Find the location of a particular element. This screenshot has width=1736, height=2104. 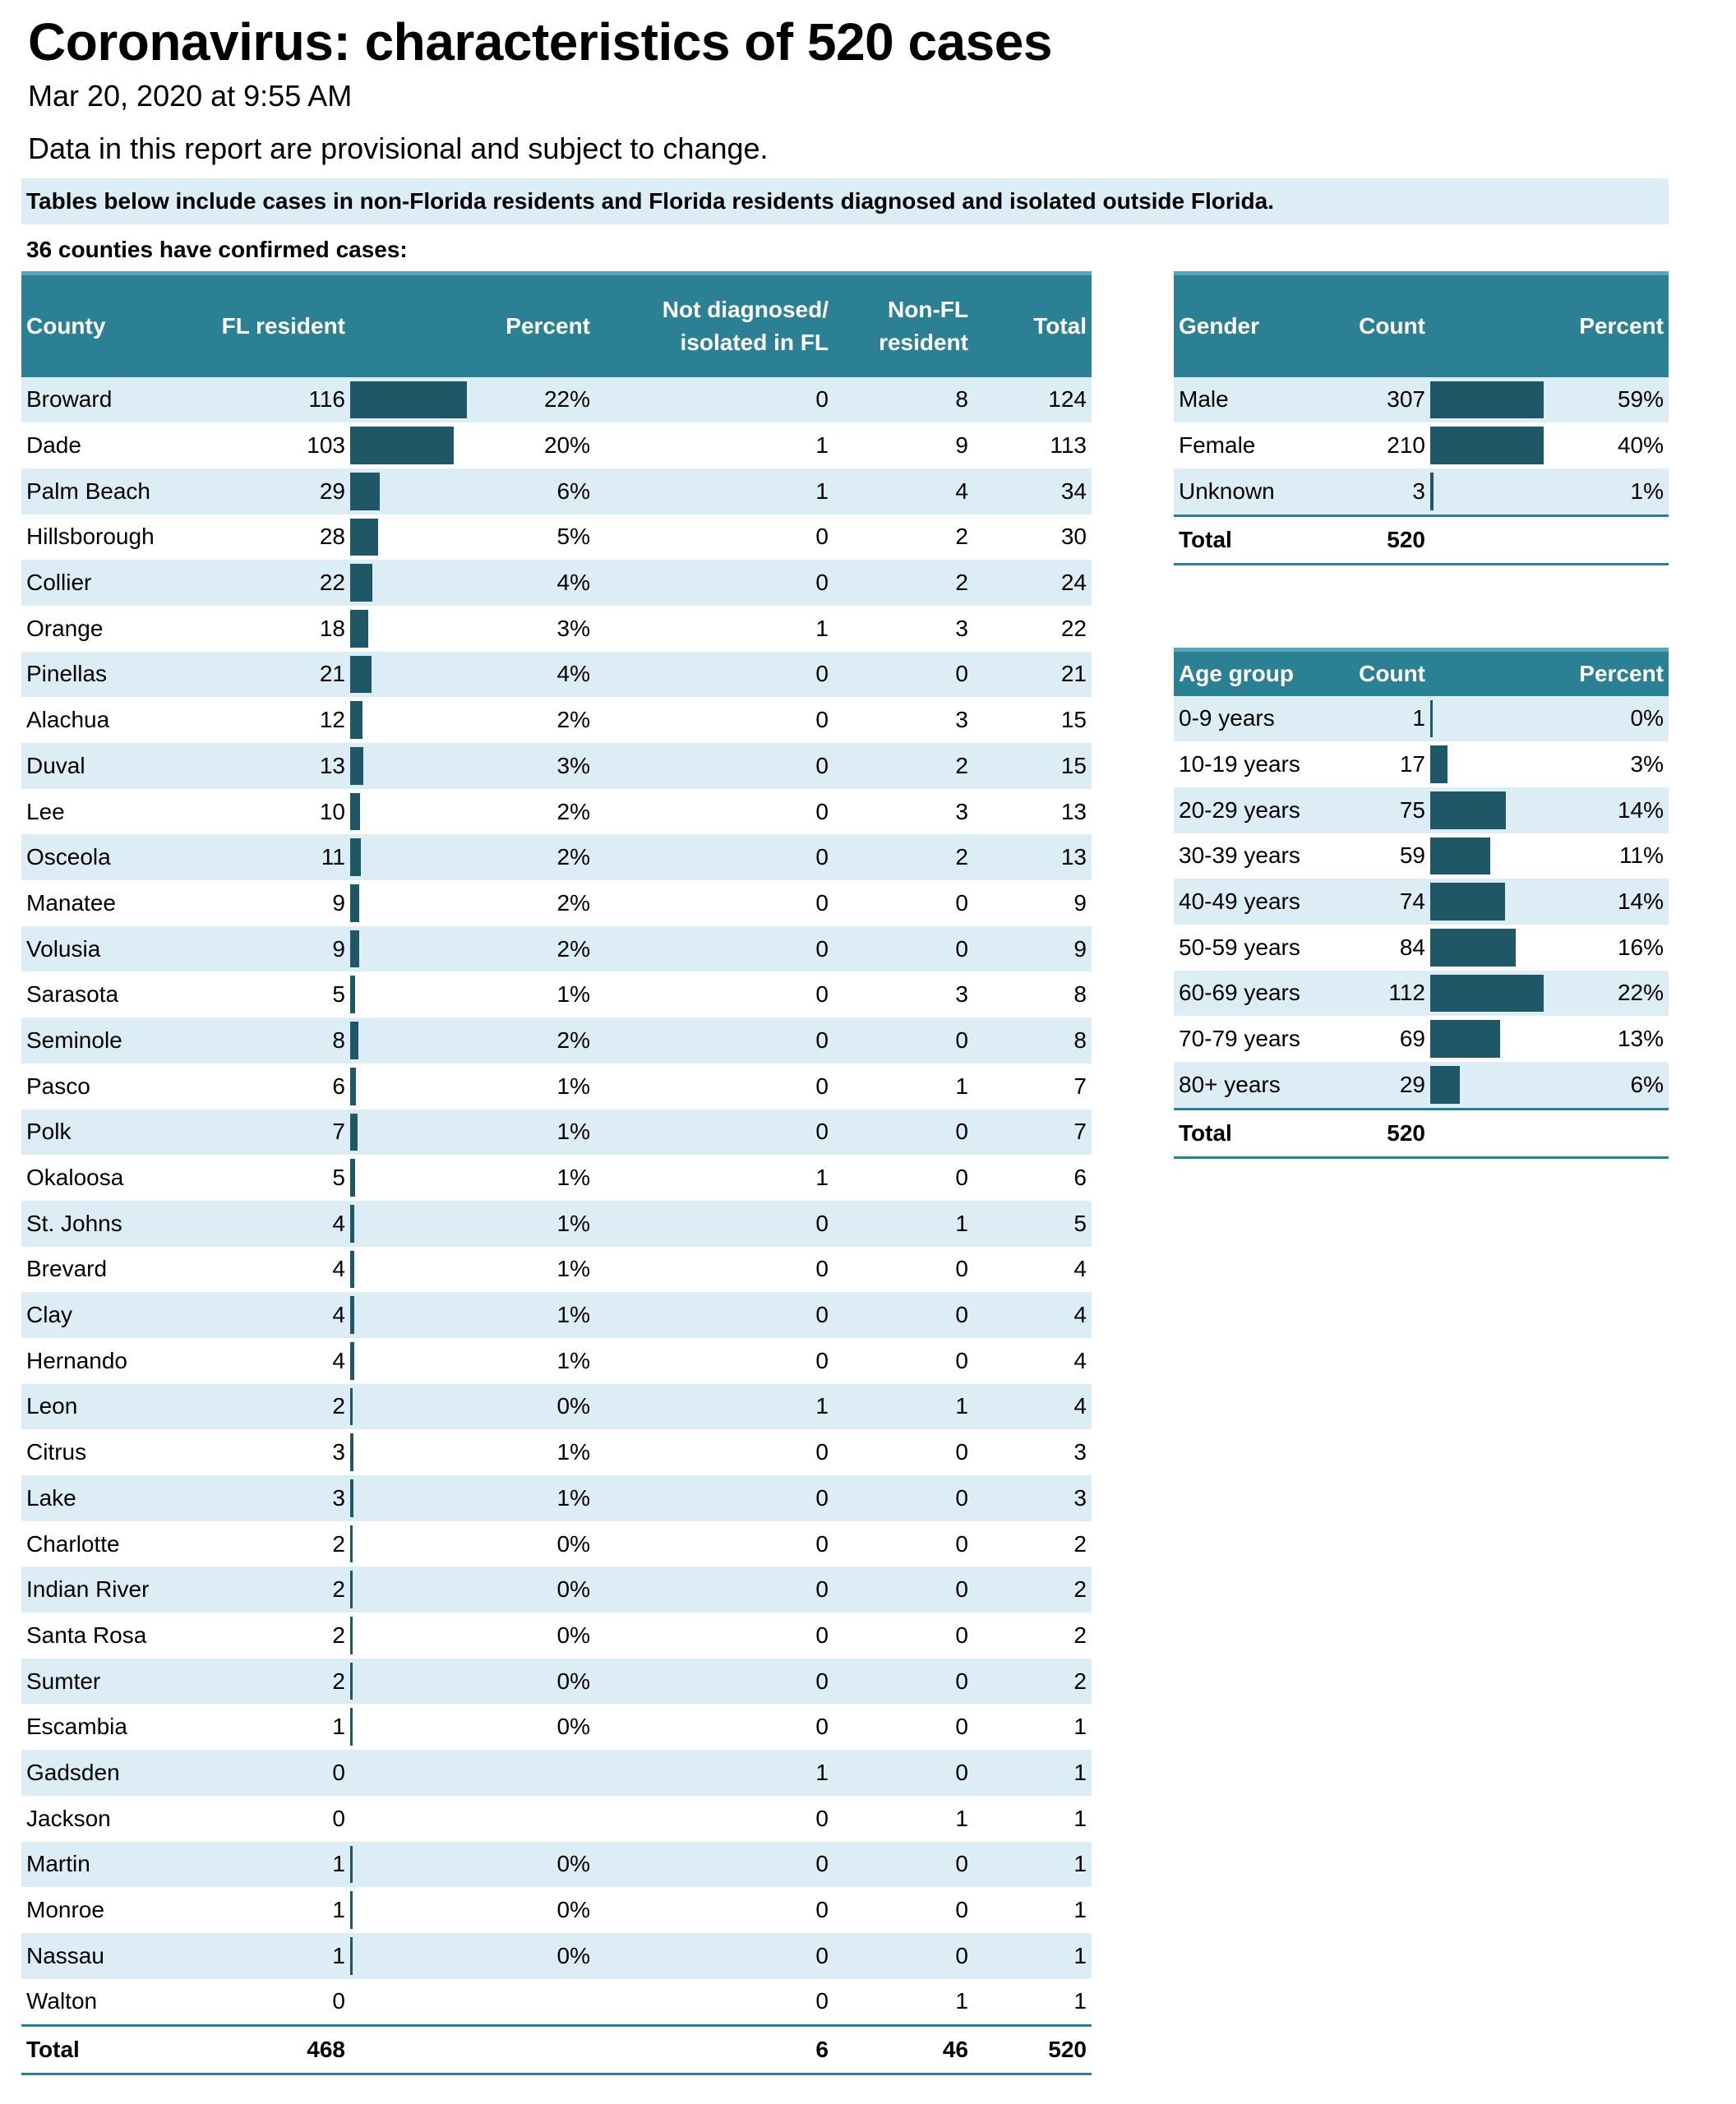

total-count: 24 is located at coordinates (1033, 583).